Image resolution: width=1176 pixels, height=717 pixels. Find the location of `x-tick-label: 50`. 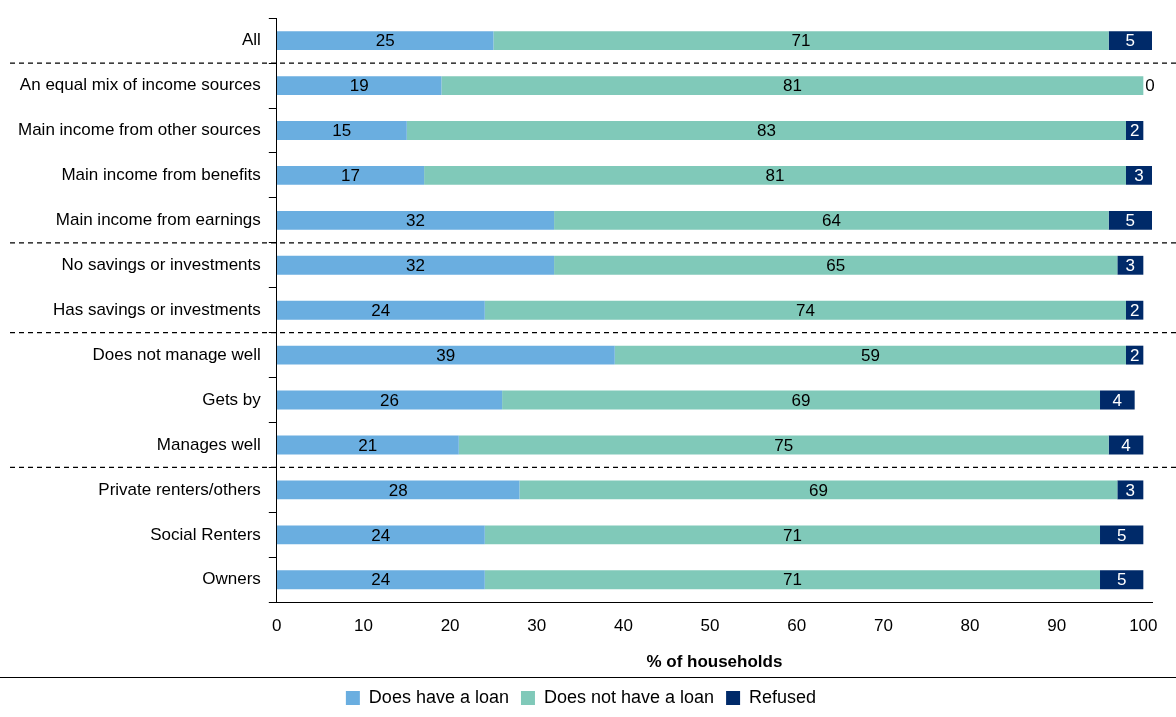

x-tick-label: 50 is located at coordinates (710, 626).